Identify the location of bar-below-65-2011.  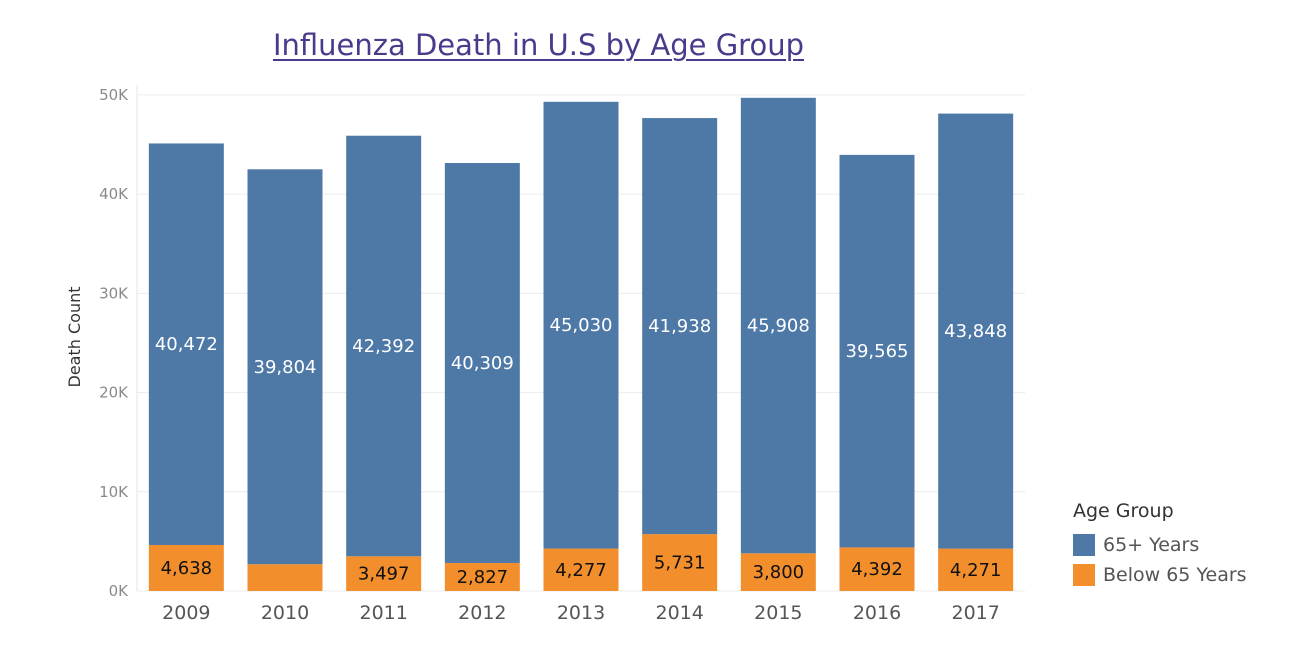
(384, 573).